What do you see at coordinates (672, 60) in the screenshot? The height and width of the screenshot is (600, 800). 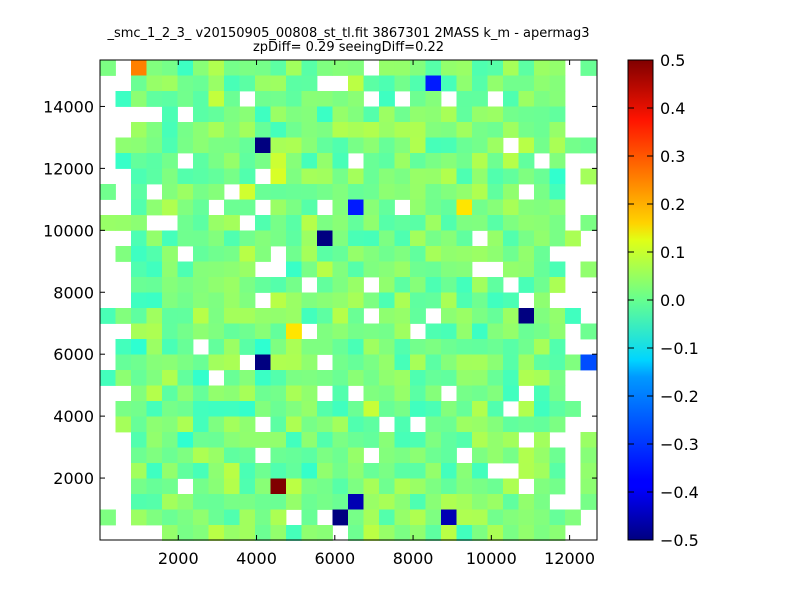 I see `colorbar-tick-label: 0.5` at bounding box center [672, 60].